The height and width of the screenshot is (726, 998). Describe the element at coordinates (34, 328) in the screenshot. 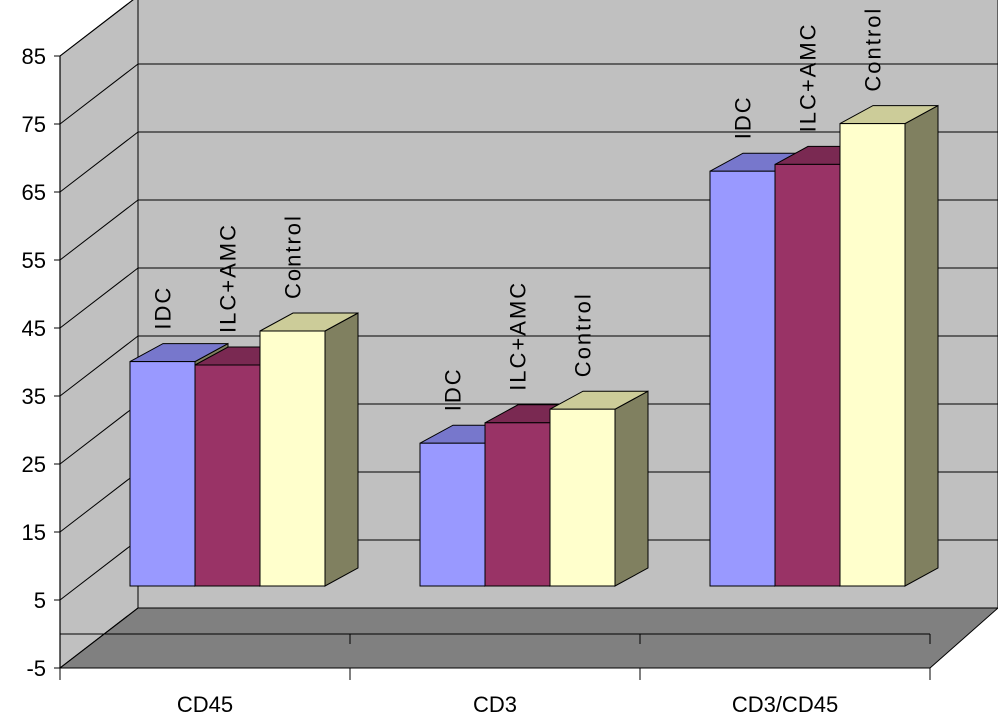

I see `y-tick-label: 45` at that location.